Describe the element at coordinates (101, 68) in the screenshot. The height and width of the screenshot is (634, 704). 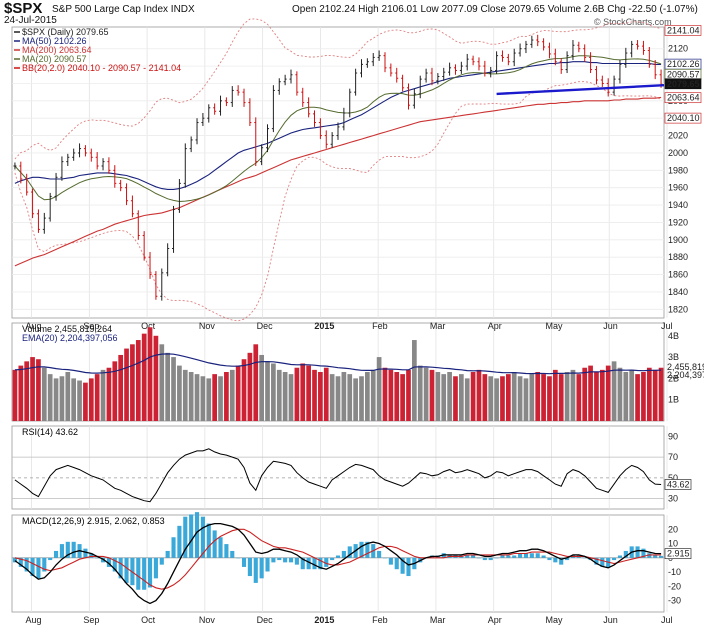
I see `price-legend-entry: BB(20,2.0) 2040.10 - 2090.57 - 2141.04` at that location.